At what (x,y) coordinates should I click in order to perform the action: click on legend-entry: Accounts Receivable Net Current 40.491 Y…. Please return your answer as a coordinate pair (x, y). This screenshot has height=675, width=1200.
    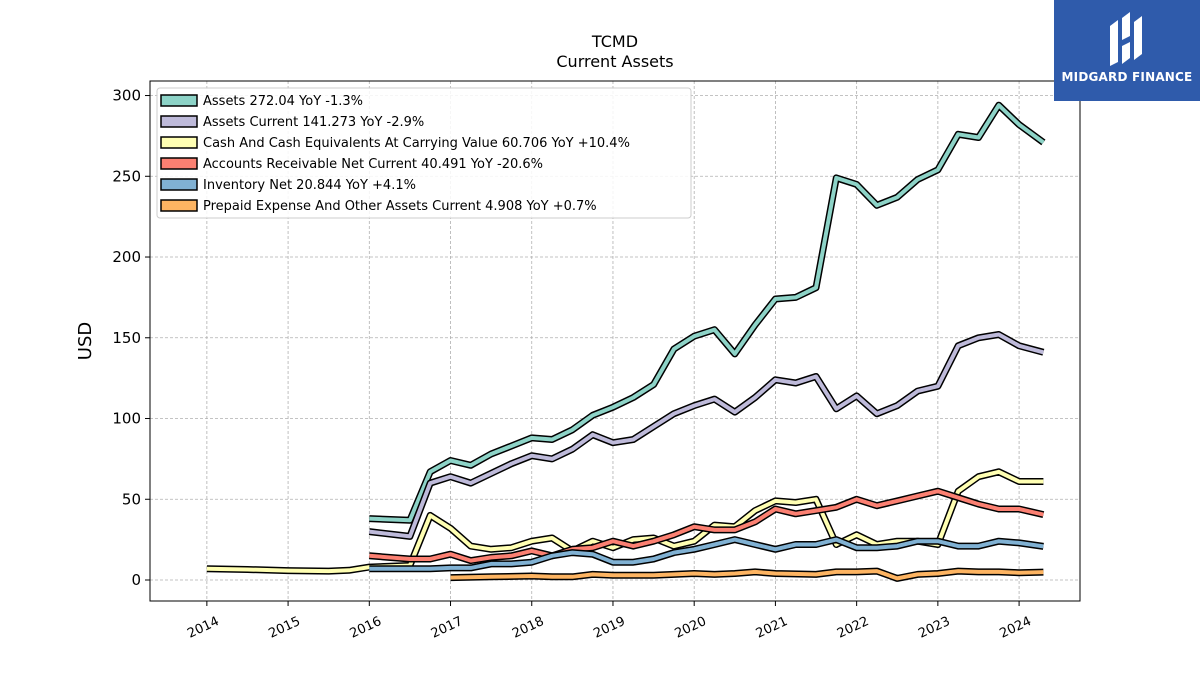
    Looking at the image, I should click on (351, 164).